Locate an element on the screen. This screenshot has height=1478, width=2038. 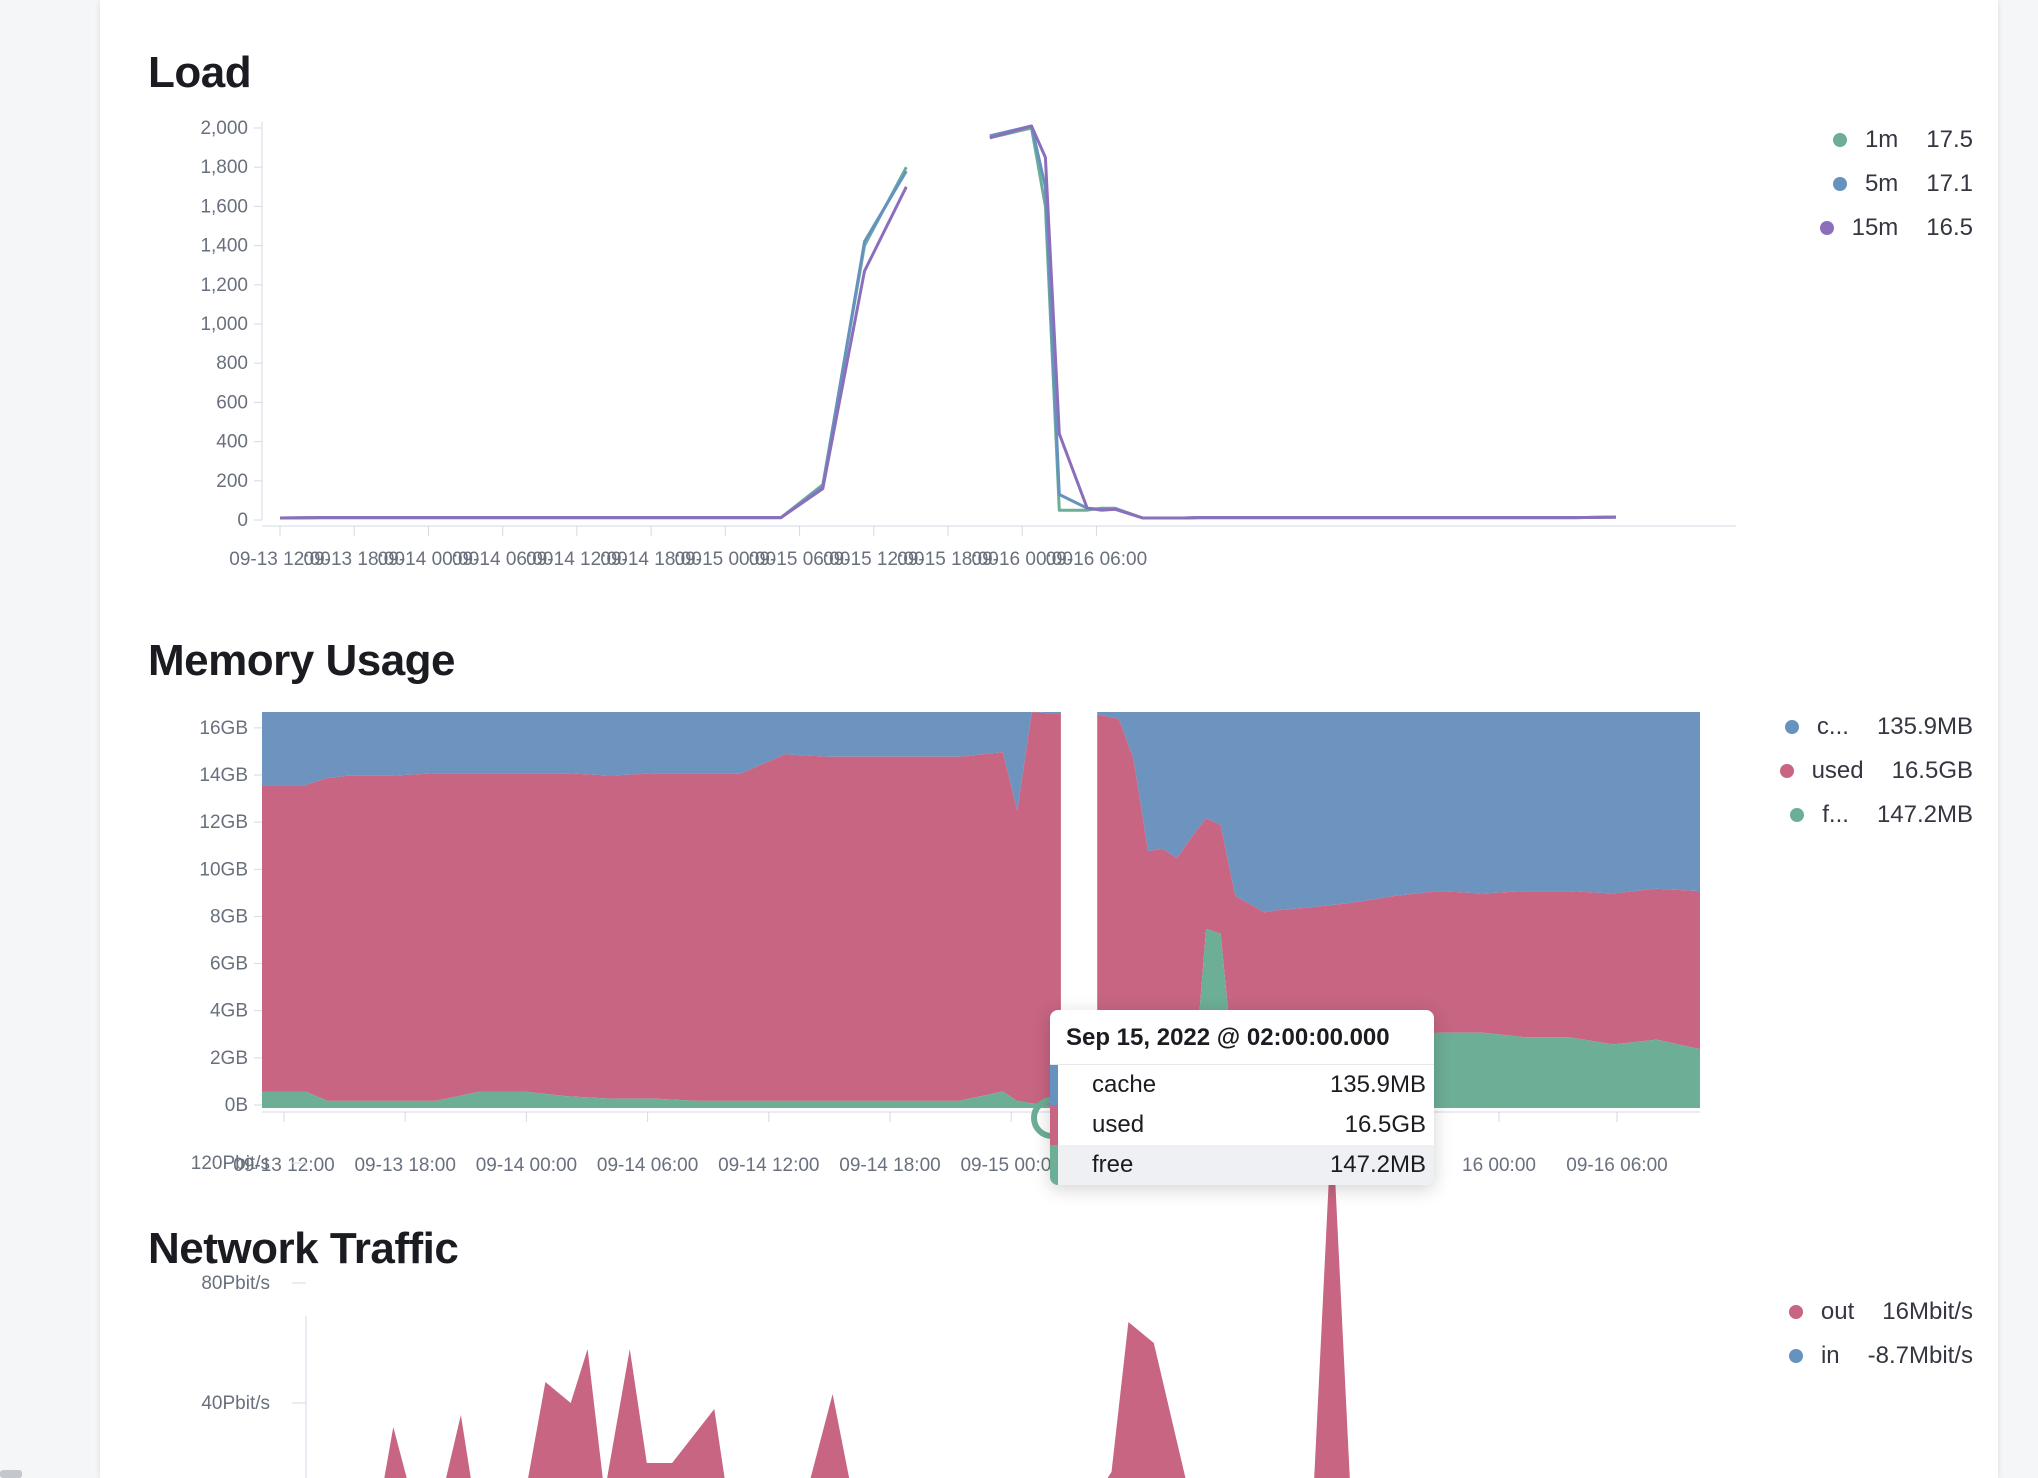
memory-legend-item: f... 147.2MB is located at coordinates (1876, 815).